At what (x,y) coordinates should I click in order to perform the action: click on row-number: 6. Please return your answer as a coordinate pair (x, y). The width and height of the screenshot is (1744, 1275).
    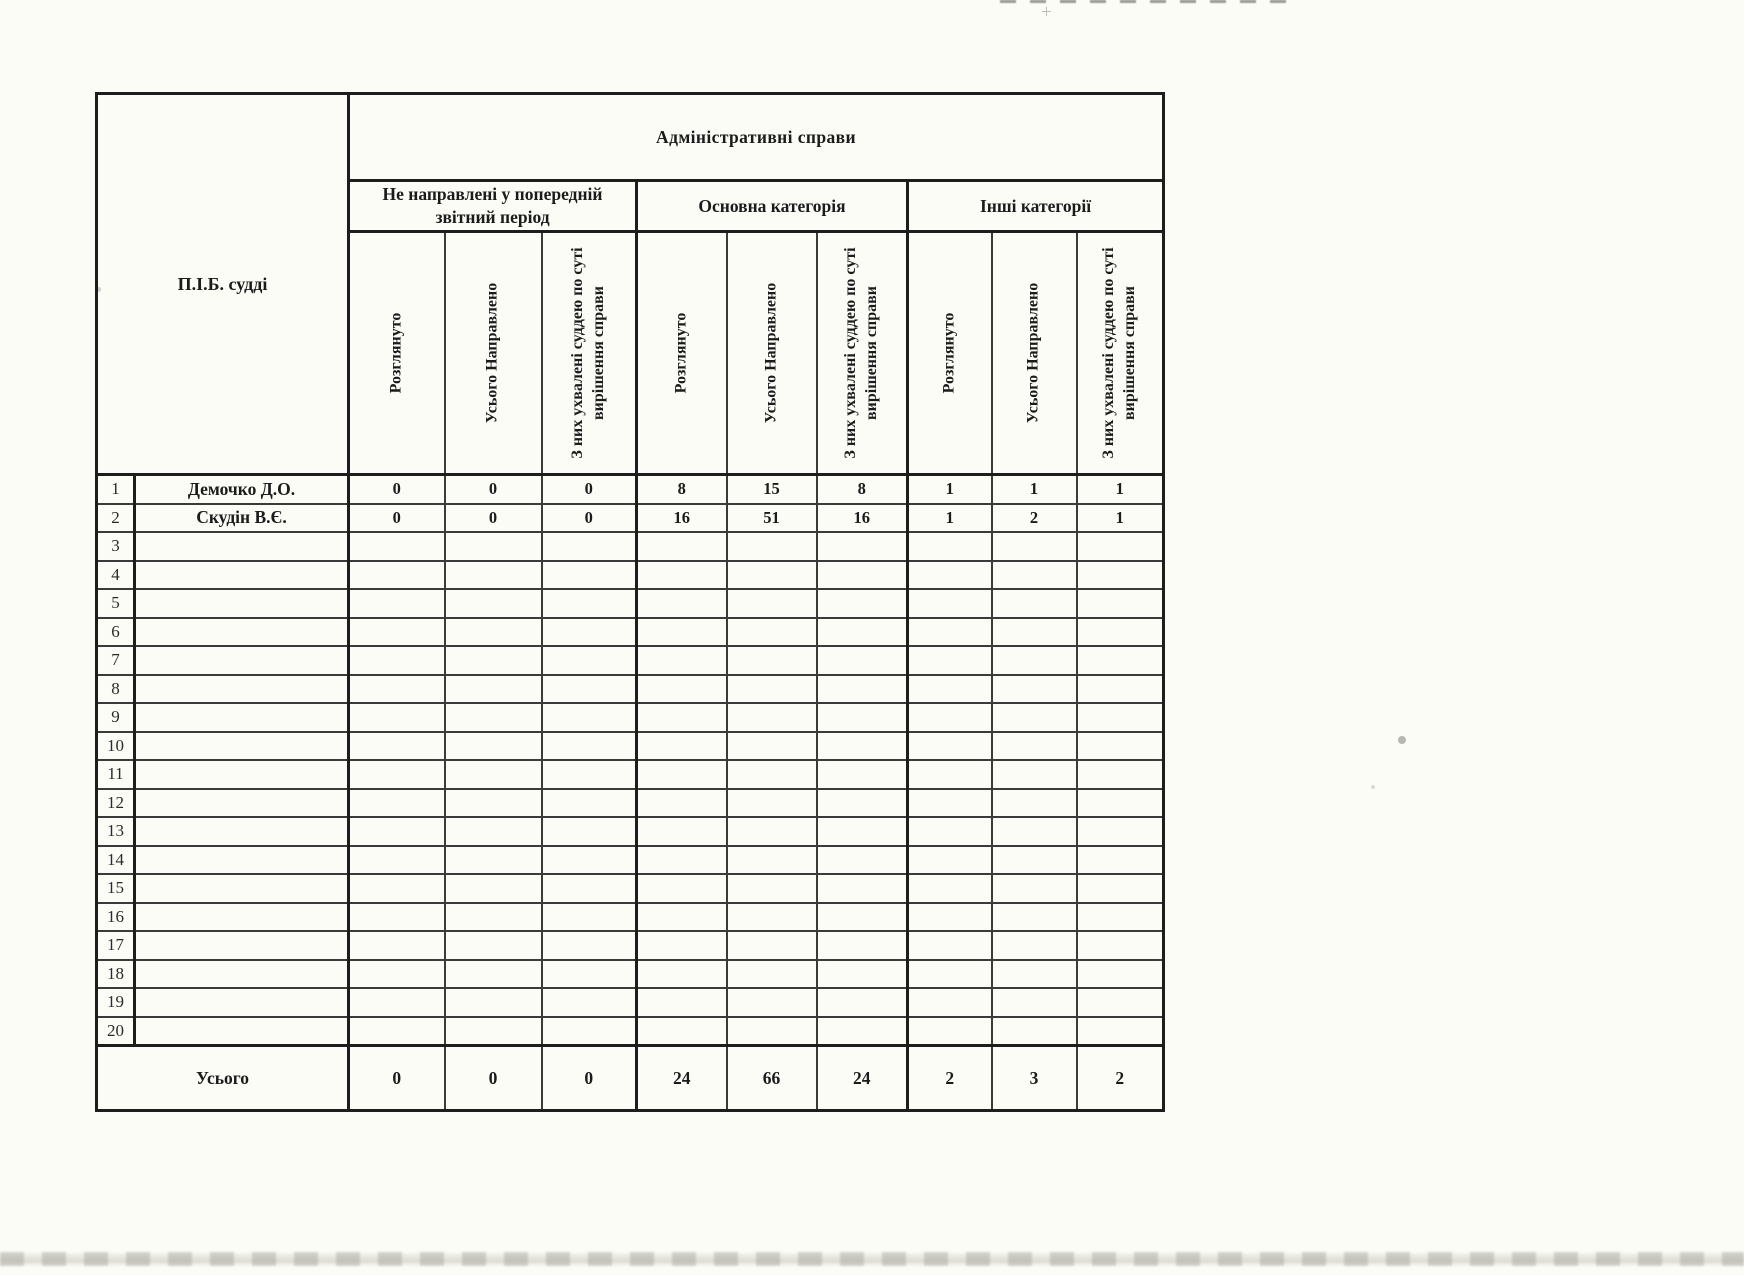
    Looking at the image, I should click on (115, 631).